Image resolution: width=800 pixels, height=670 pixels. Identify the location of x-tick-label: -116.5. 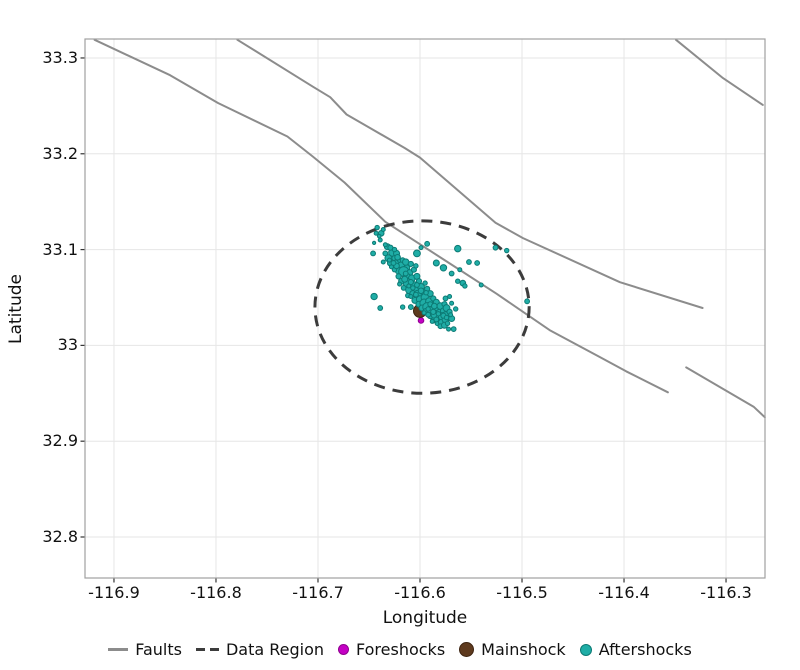
(522, 592).